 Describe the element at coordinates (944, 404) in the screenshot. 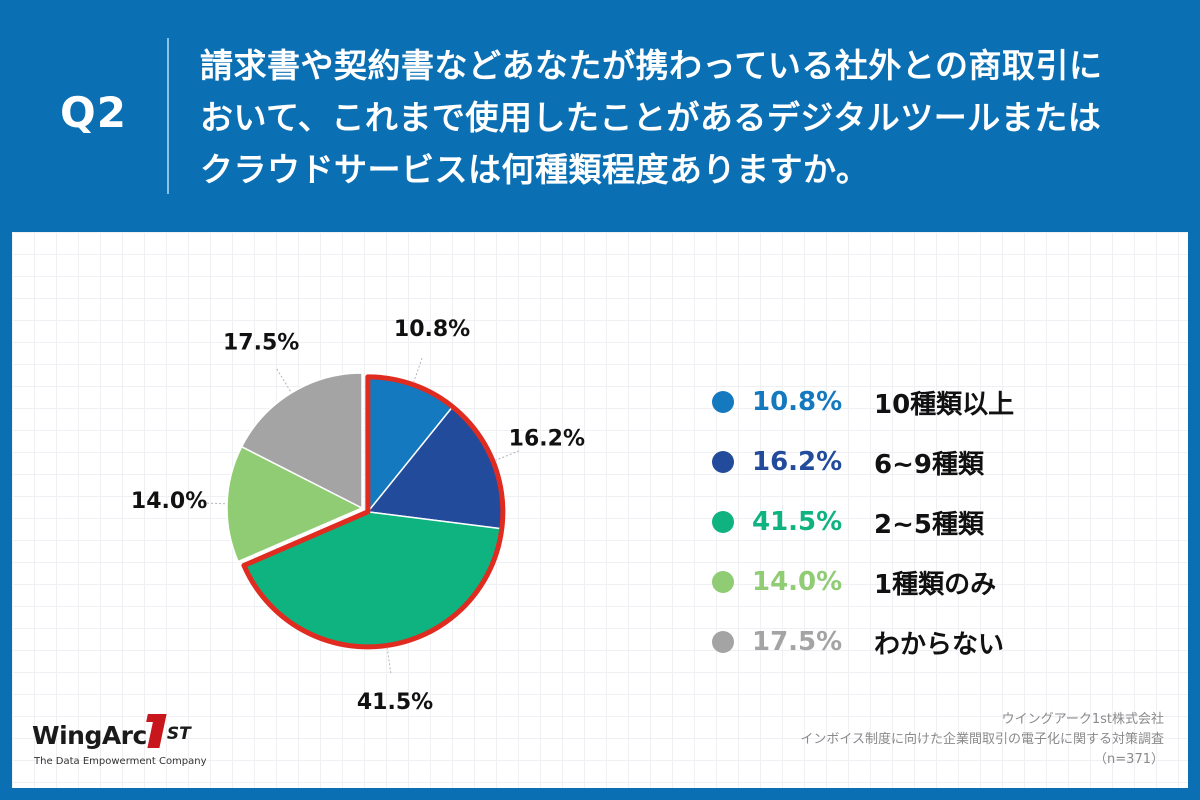

I see `legend-label: 10種類以上` at that location.